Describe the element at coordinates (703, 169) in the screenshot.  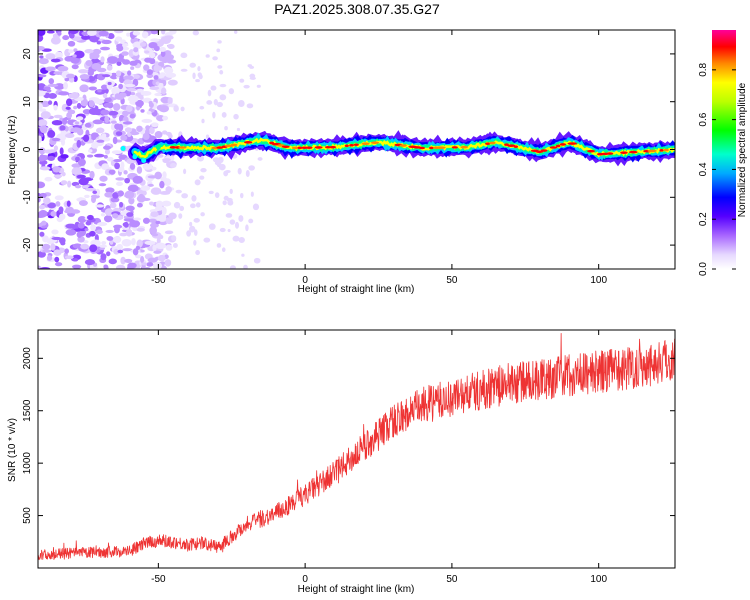
I see `colorbar-tick-label: 0.4` at that location.